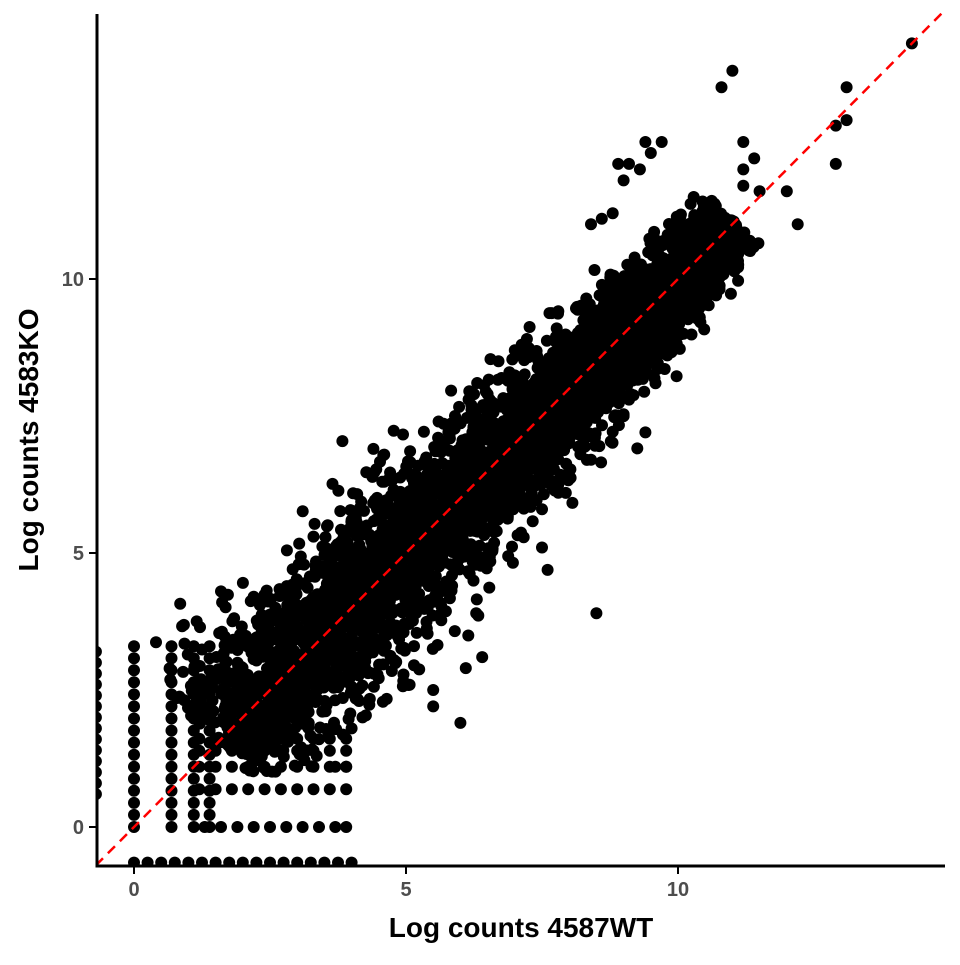 The width and height of the screenshot is (960, 965). What do you see at coordinates (133, 890) in the screenshot?
I see `x-tick-label: 0` at bounding box center [133, 890].